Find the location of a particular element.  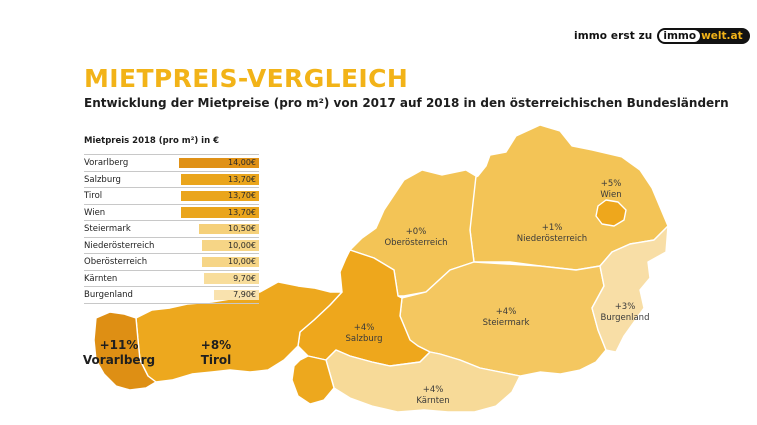

label-name: Vorarlberg is located at coordinates (119, 360).